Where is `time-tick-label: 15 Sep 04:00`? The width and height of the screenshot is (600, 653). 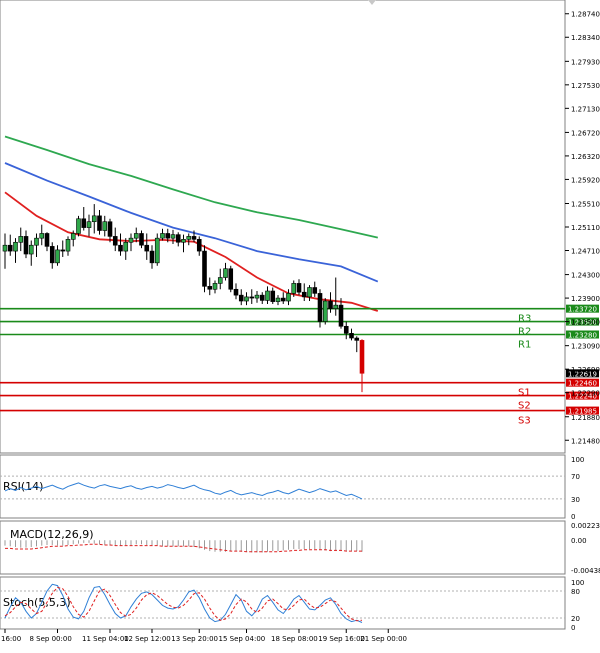
time-tick-label: 15 Sep 04:00 is located at coordinates (242, 639).